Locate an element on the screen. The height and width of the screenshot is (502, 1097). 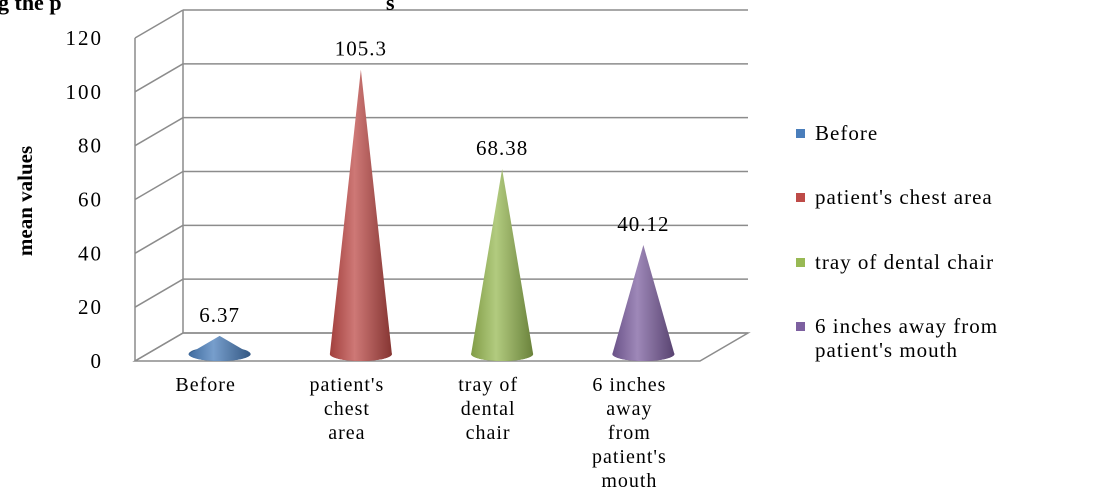
y-tick-label: 120 is located at coordinates (85, 38).